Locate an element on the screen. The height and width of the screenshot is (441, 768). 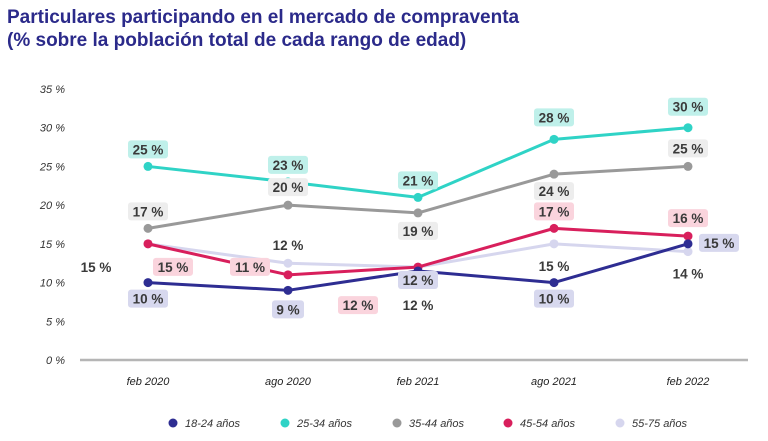
data-label: 24 % is located at coordinates (554, 191).